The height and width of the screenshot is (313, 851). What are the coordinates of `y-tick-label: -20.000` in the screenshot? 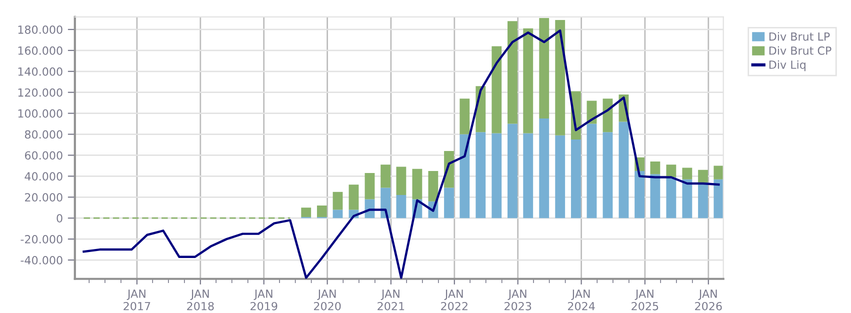 It's located at (41, 239).